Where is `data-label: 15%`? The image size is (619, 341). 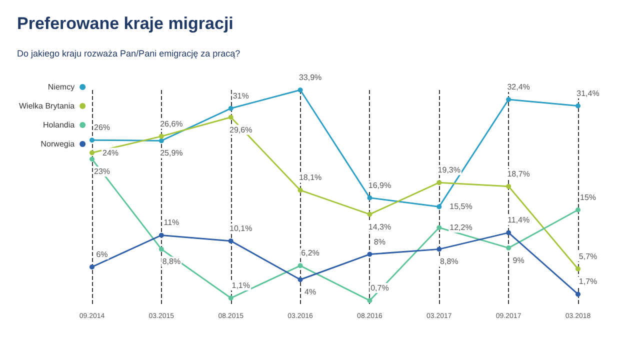 data-label: 15% is located at coordinates (588, 197).